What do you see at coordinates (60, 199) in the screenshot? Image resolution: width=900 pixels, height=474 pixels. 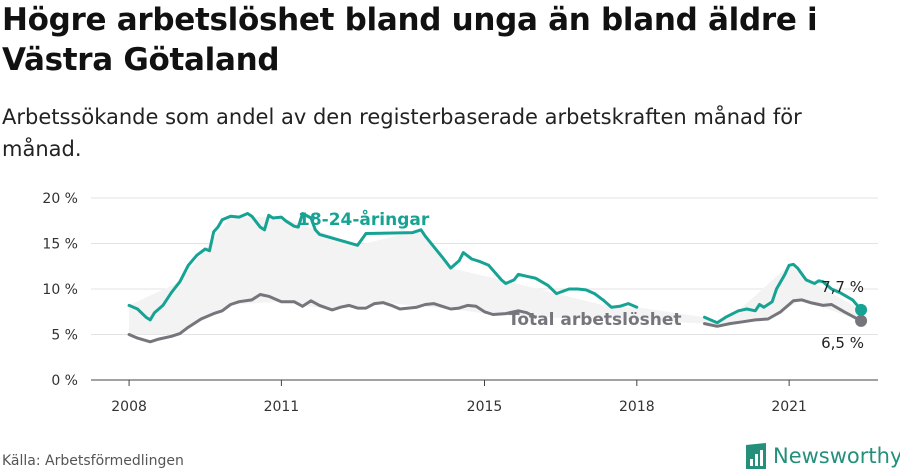 I see `y-tick-label: 20 %` at bounding box center [60, 199].